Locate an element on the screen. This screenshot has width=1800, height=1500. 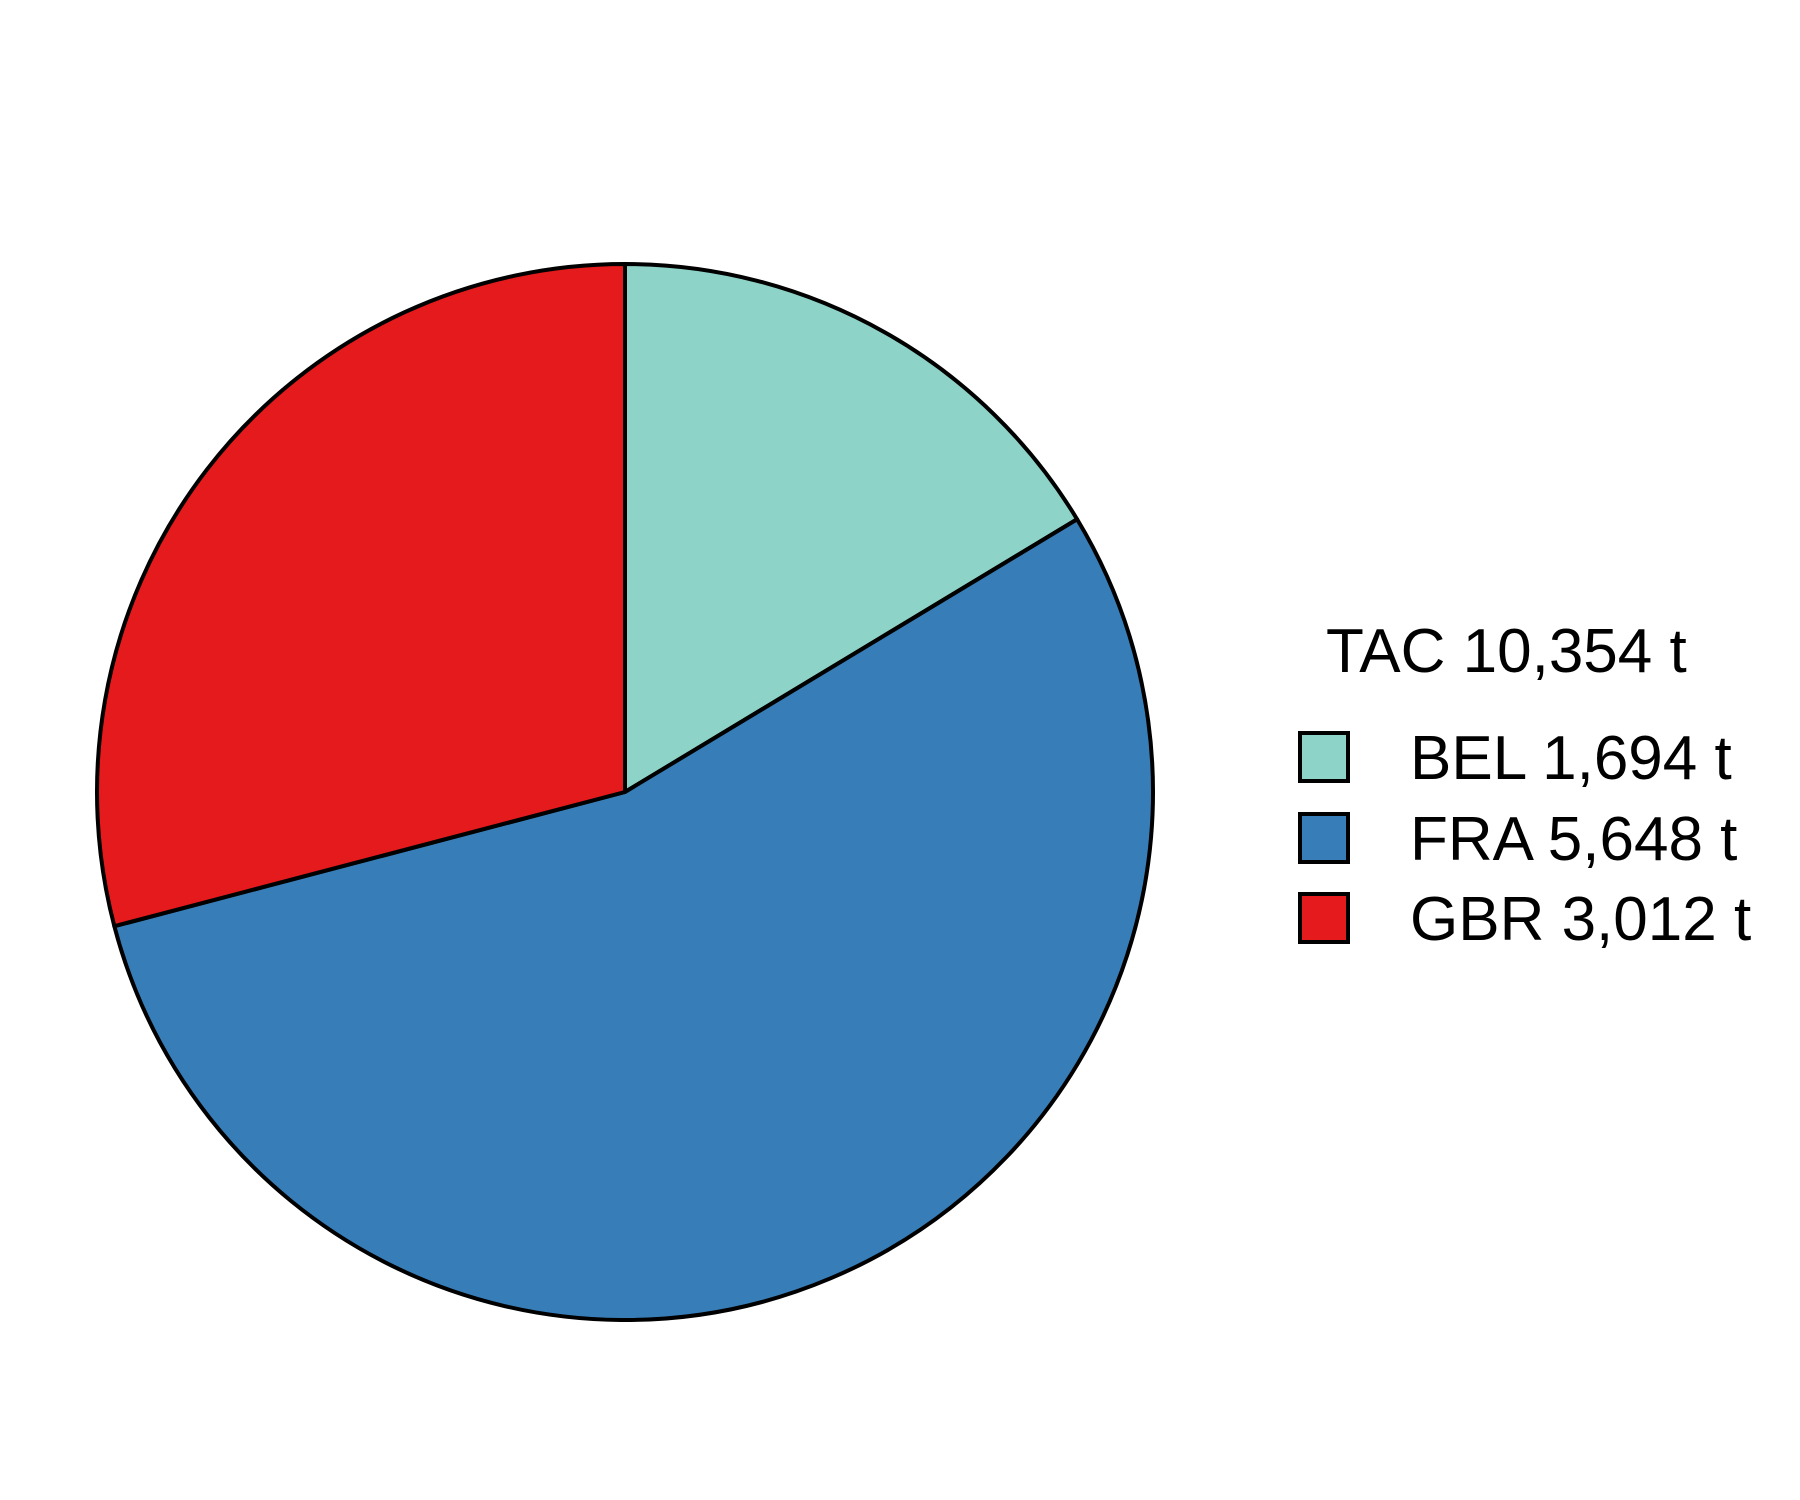
legend-swatch-bel is located at coordinates (1324, 757).